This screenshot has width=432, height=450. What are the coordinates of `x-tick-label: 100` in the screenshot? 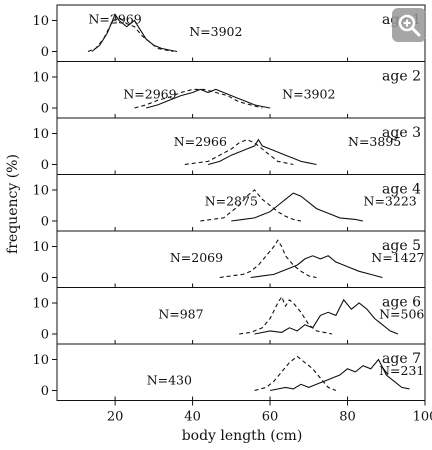 It's located at (422, 417).